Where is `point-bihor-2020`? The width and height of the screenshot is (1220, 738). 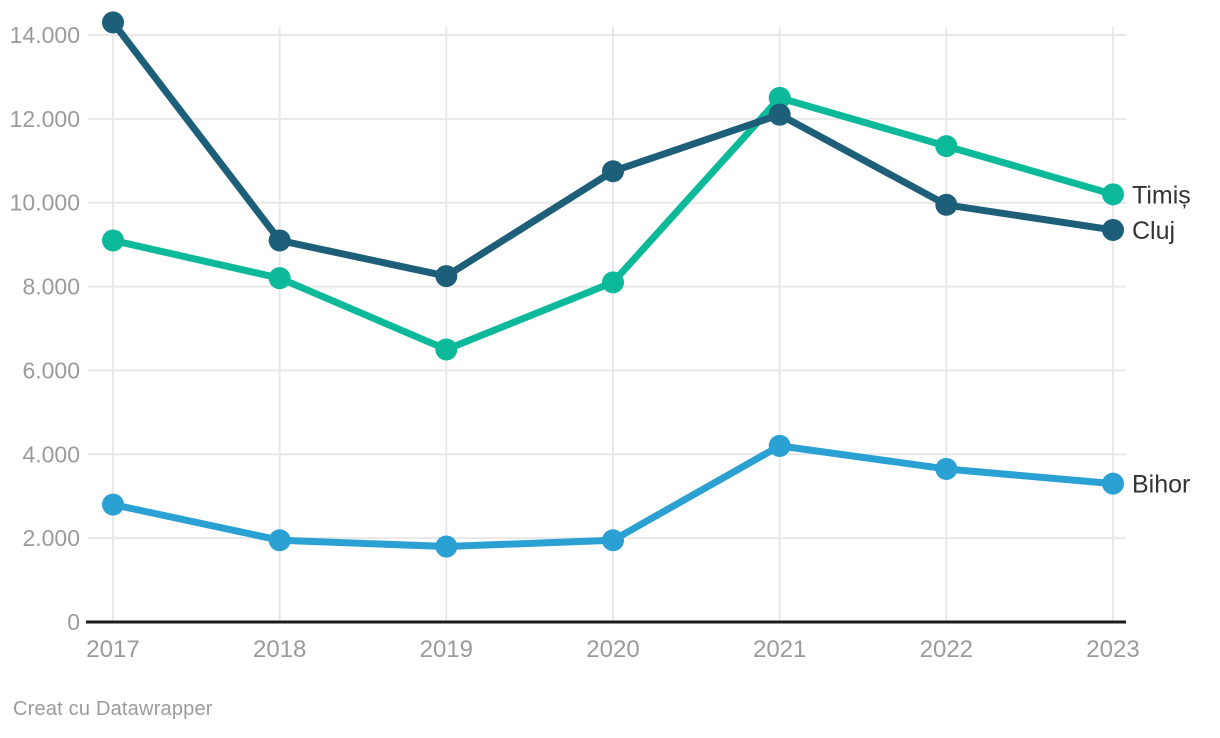 point-bihor-2020 is located at coordinates (613, 540).